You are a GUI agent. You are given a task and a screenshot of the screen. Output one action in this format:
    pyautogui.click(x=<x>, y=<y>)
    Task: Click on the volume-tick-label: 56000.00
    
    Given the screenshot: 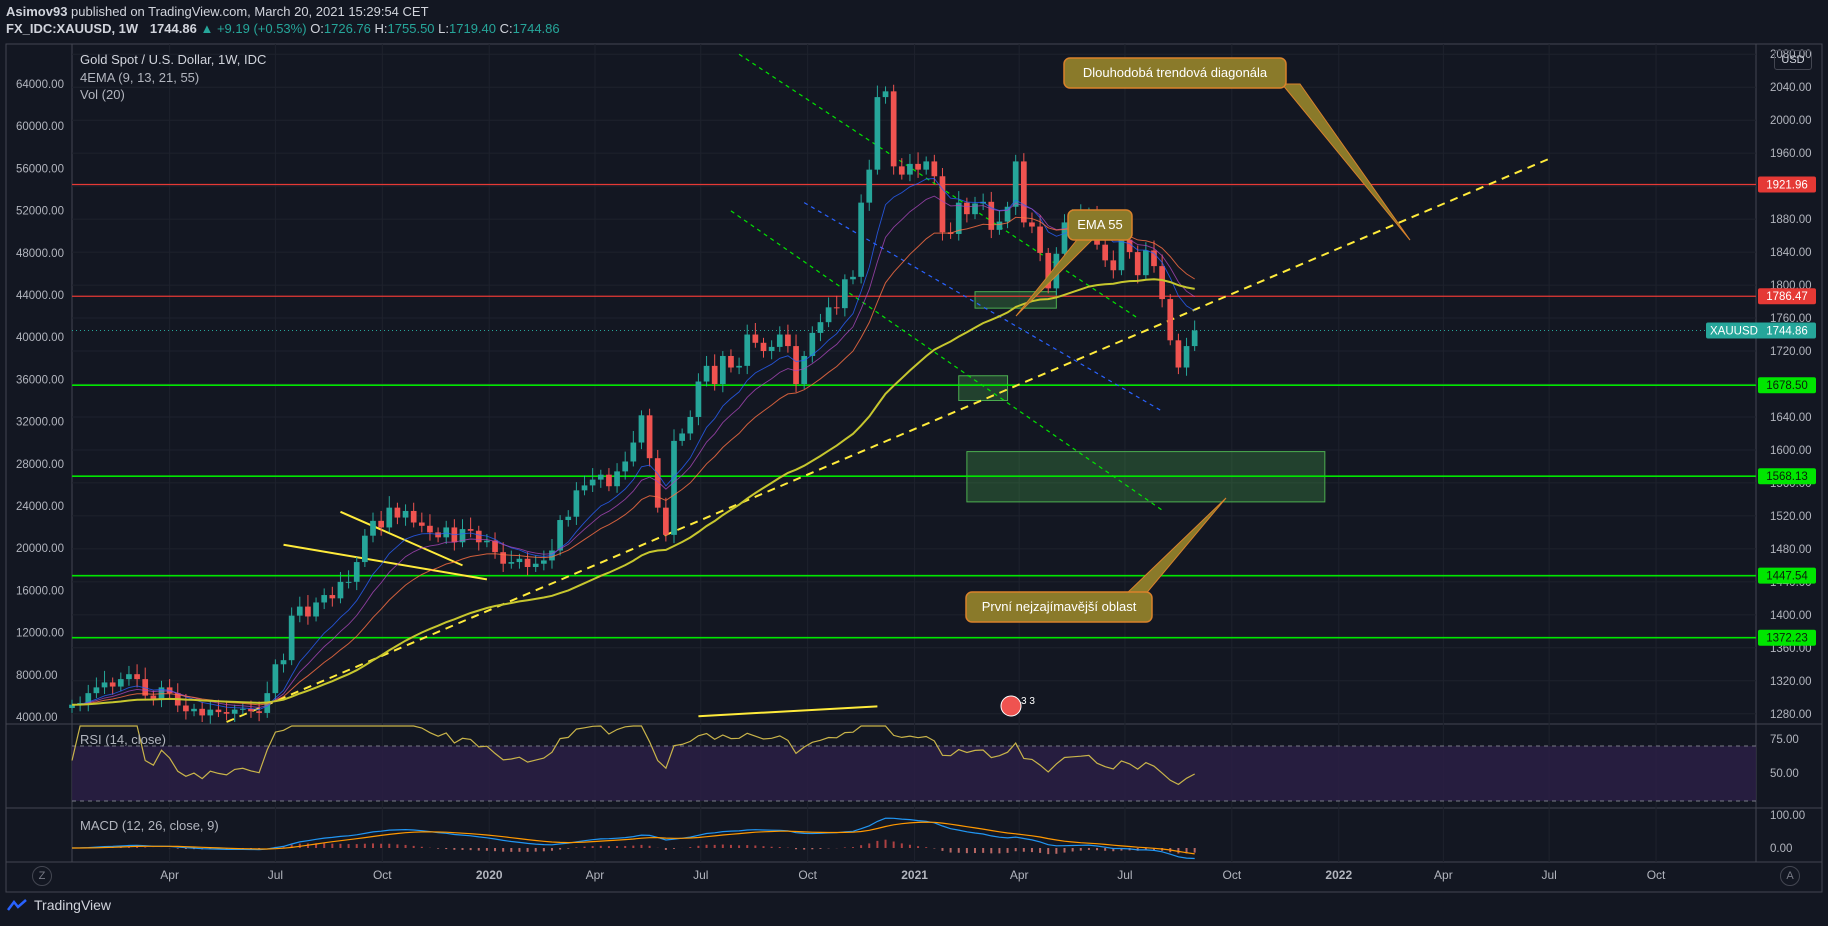 What is the action you would take?
    pyautogui.click(x=40, y=169)
    